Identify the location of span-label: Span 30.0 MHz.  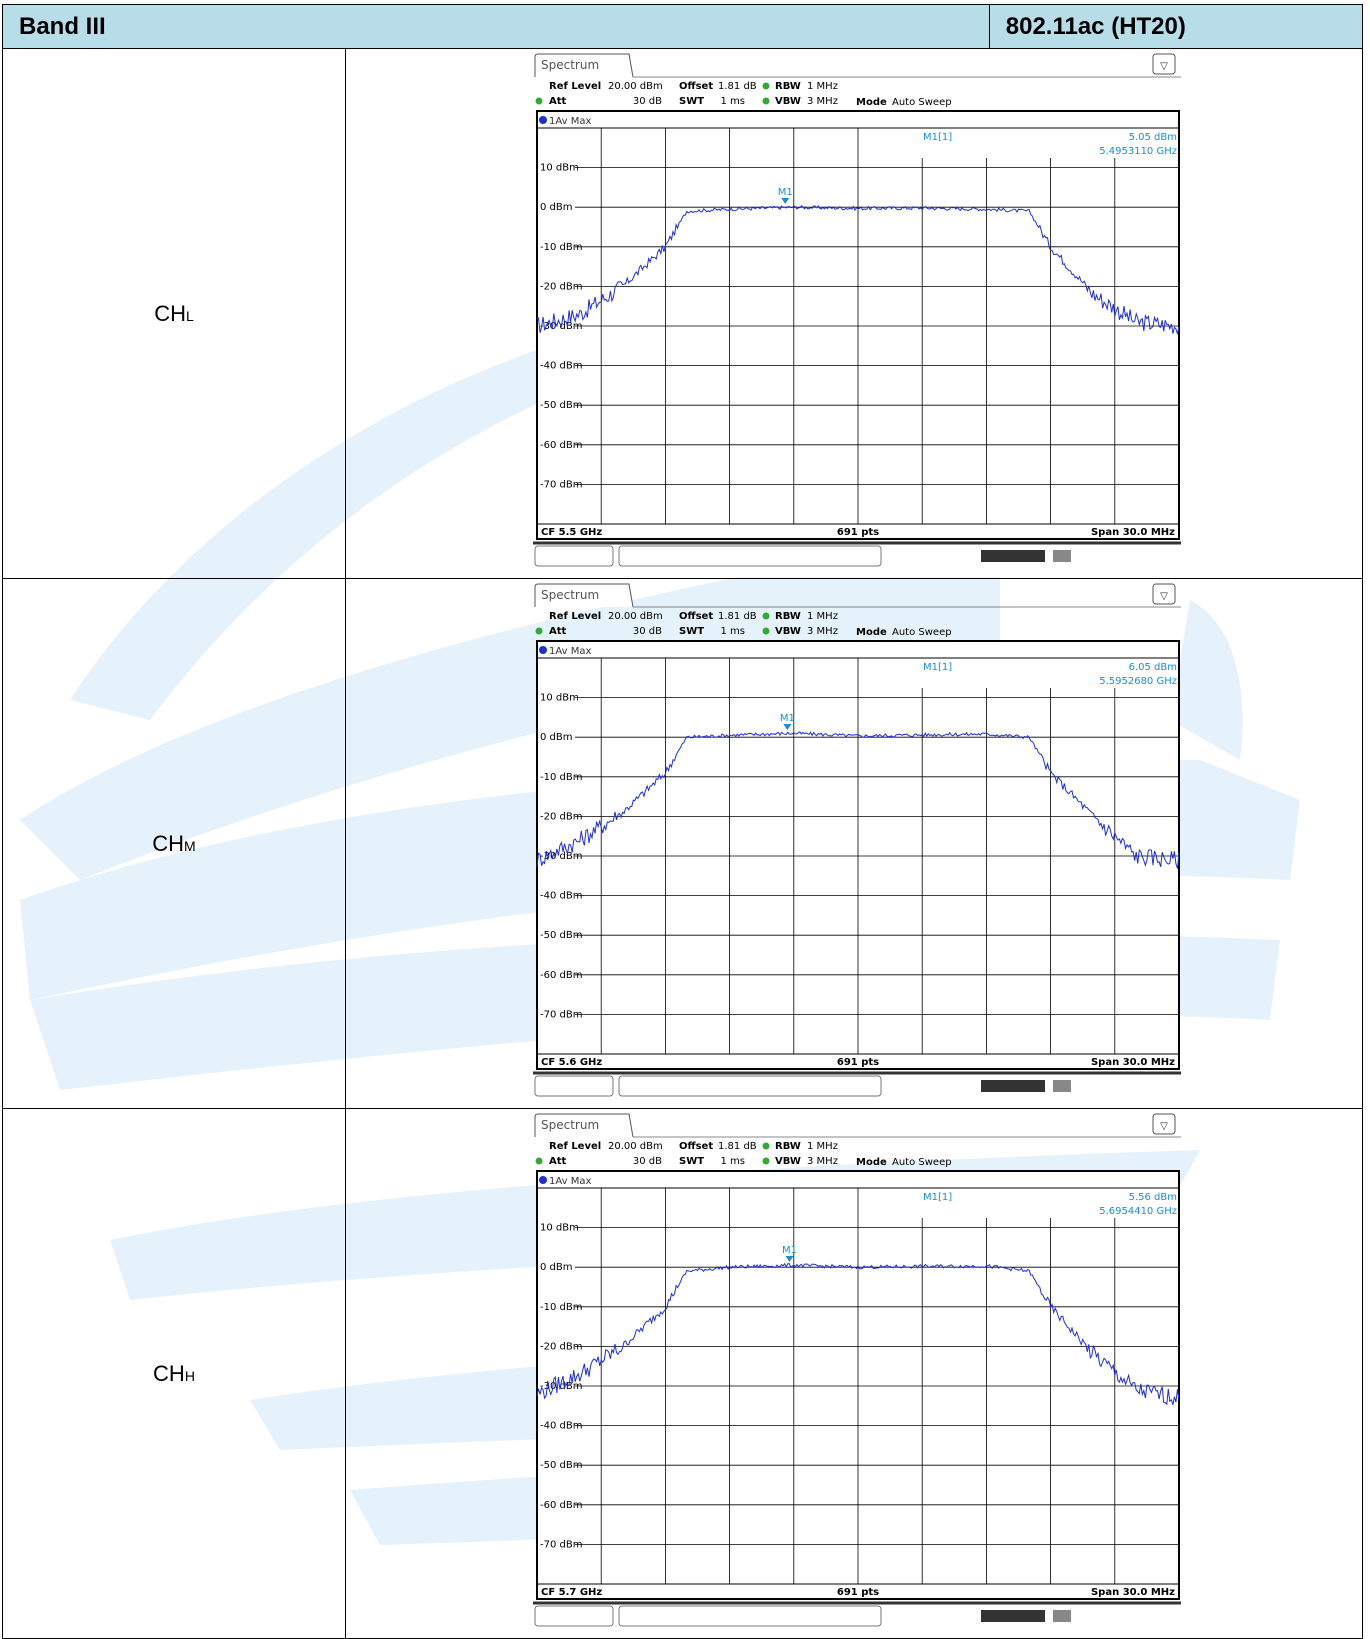
(1133, 1592).